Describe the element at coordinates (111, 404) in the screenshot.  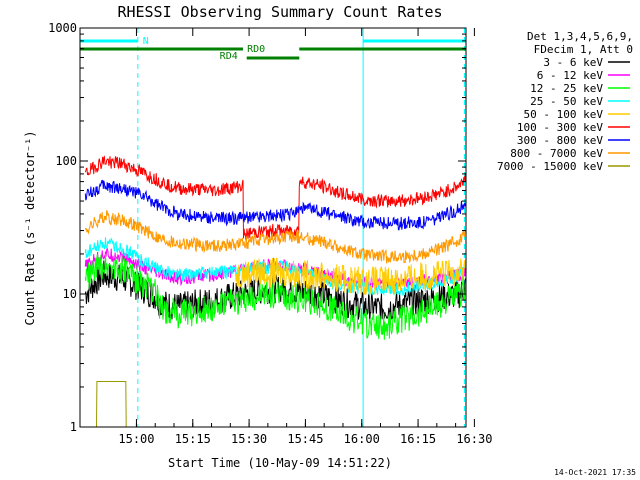
I see `series-line-7000-15000-kev` at that location.